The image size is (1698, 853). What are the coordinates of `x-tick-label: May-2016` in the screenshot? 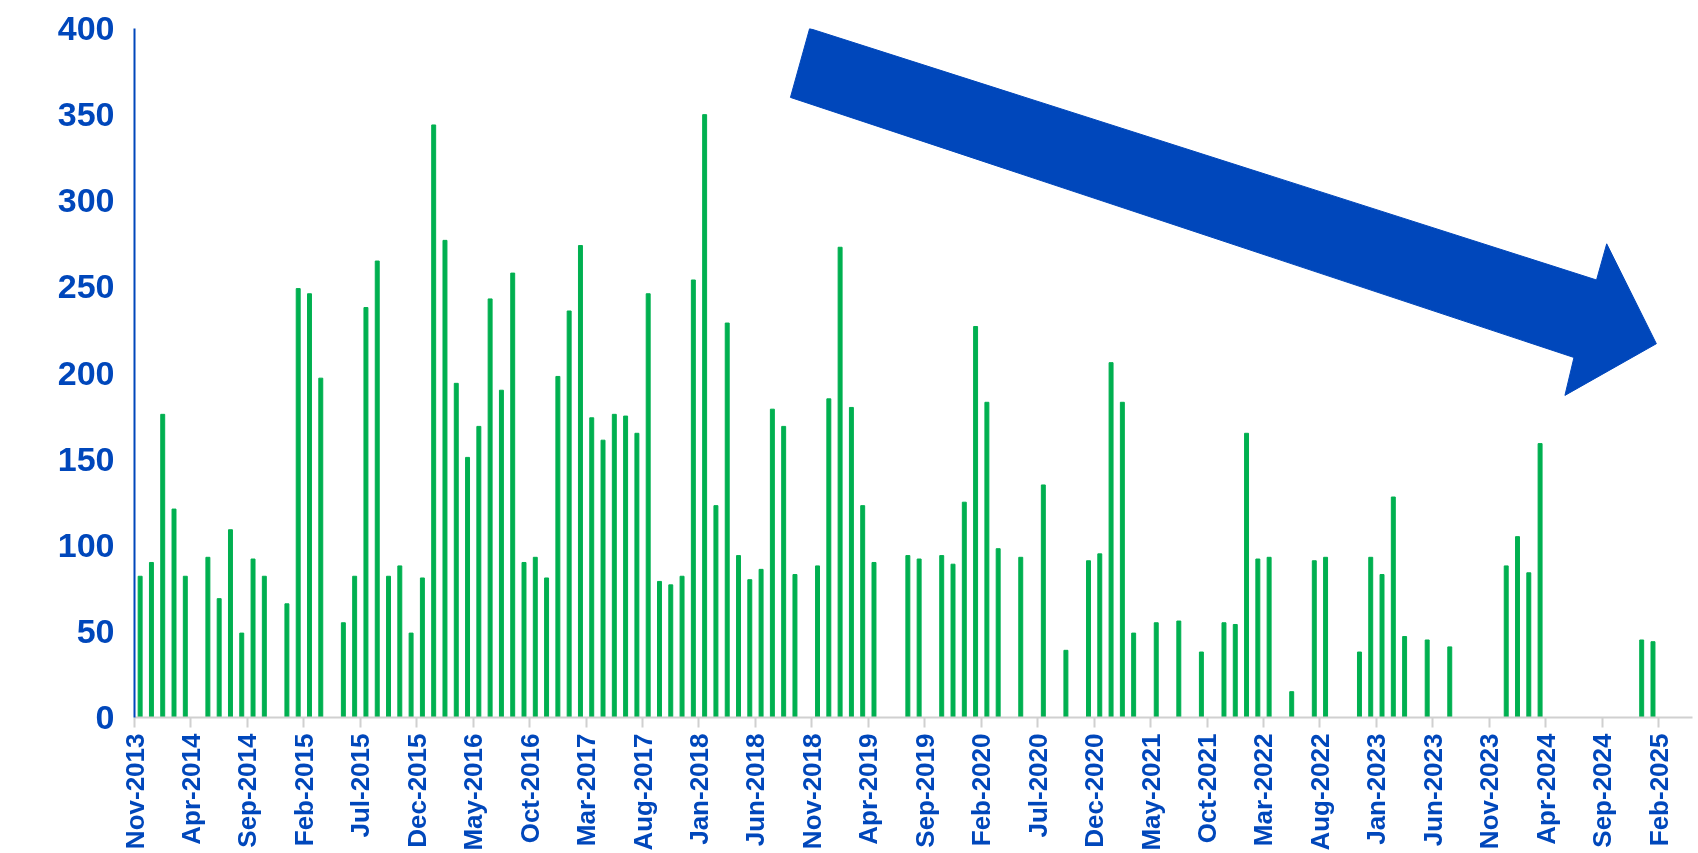 It's located at (473, 792).